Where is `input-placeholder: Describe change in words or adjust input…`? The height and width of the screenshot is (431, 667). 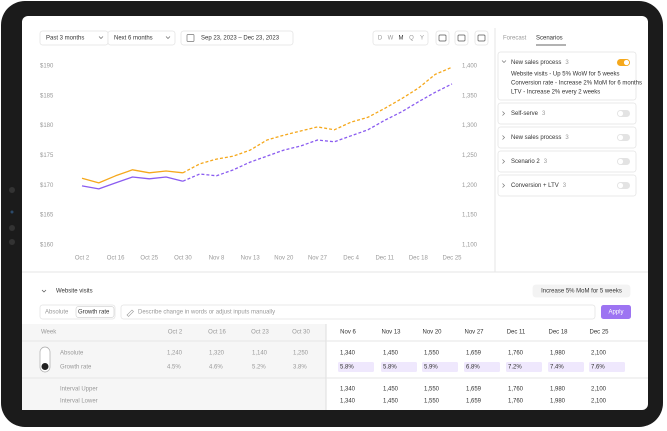
input-placeholder: Describe change in words or adjust input… is located at coordinates (206, 313).